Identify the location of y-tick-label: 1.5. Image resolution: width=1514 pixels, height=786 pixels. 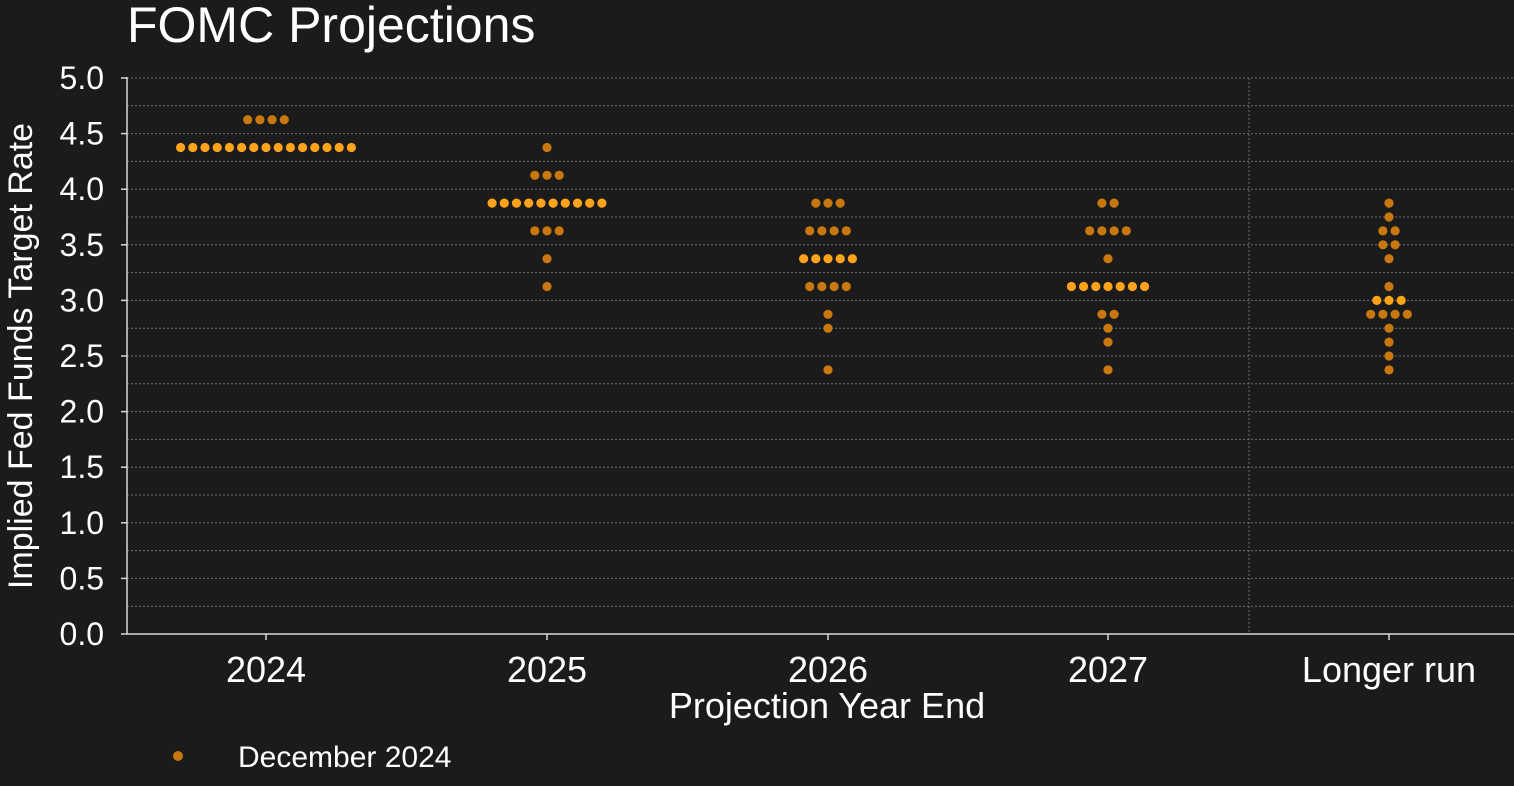
(82, 467).